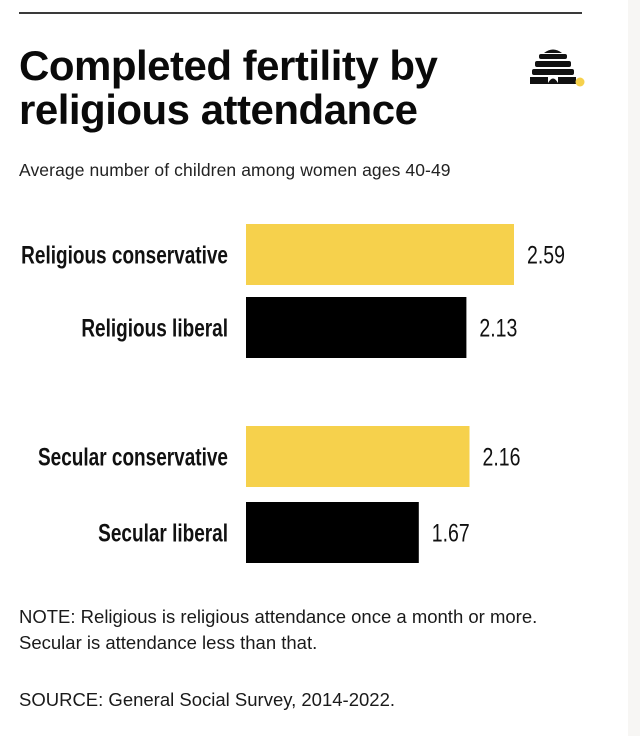  What do you see at coordinates (133, 457) in the screenshot?
I see `category-label-secular-conservative: Secular conservative` at bounding box center [133, 457].